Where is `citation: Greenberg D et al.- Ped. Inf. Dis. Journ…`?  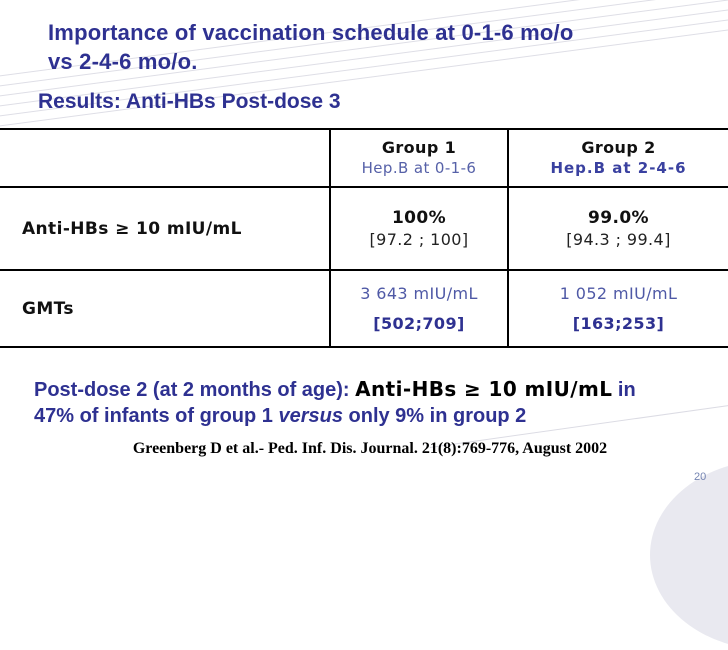
citation: Greenberg D et al.- Ped. Inf. Dis. Journ… is located at coordinates (370, 448).